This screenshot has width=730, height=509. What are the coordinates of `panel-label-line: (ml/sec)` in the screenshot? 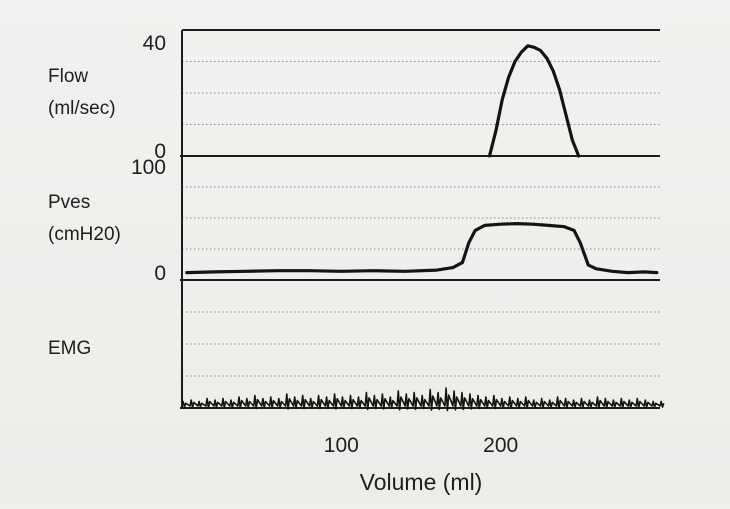 It's located at (82, 108).